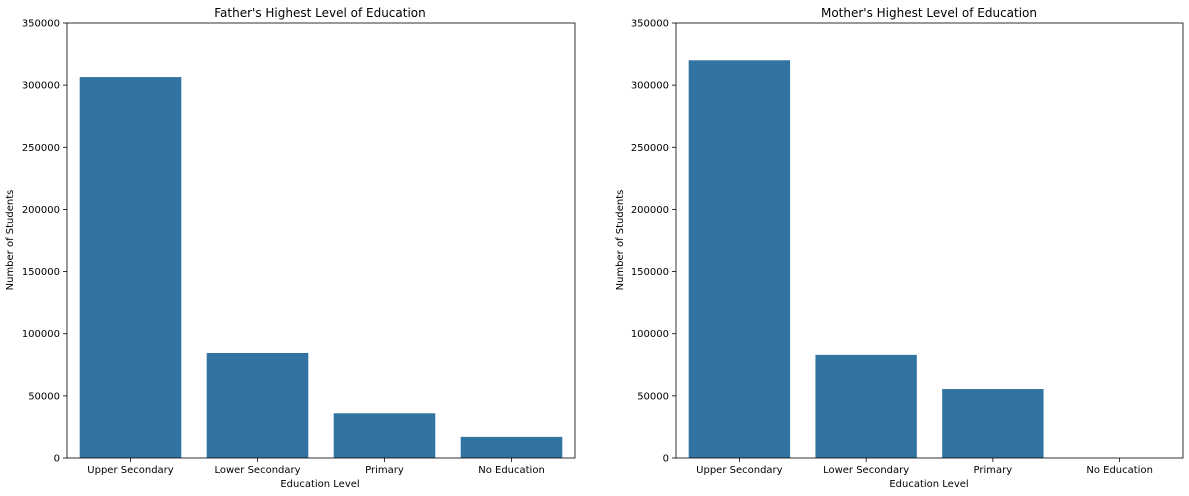  I want to click on bar-no-education, so click(511, 447).